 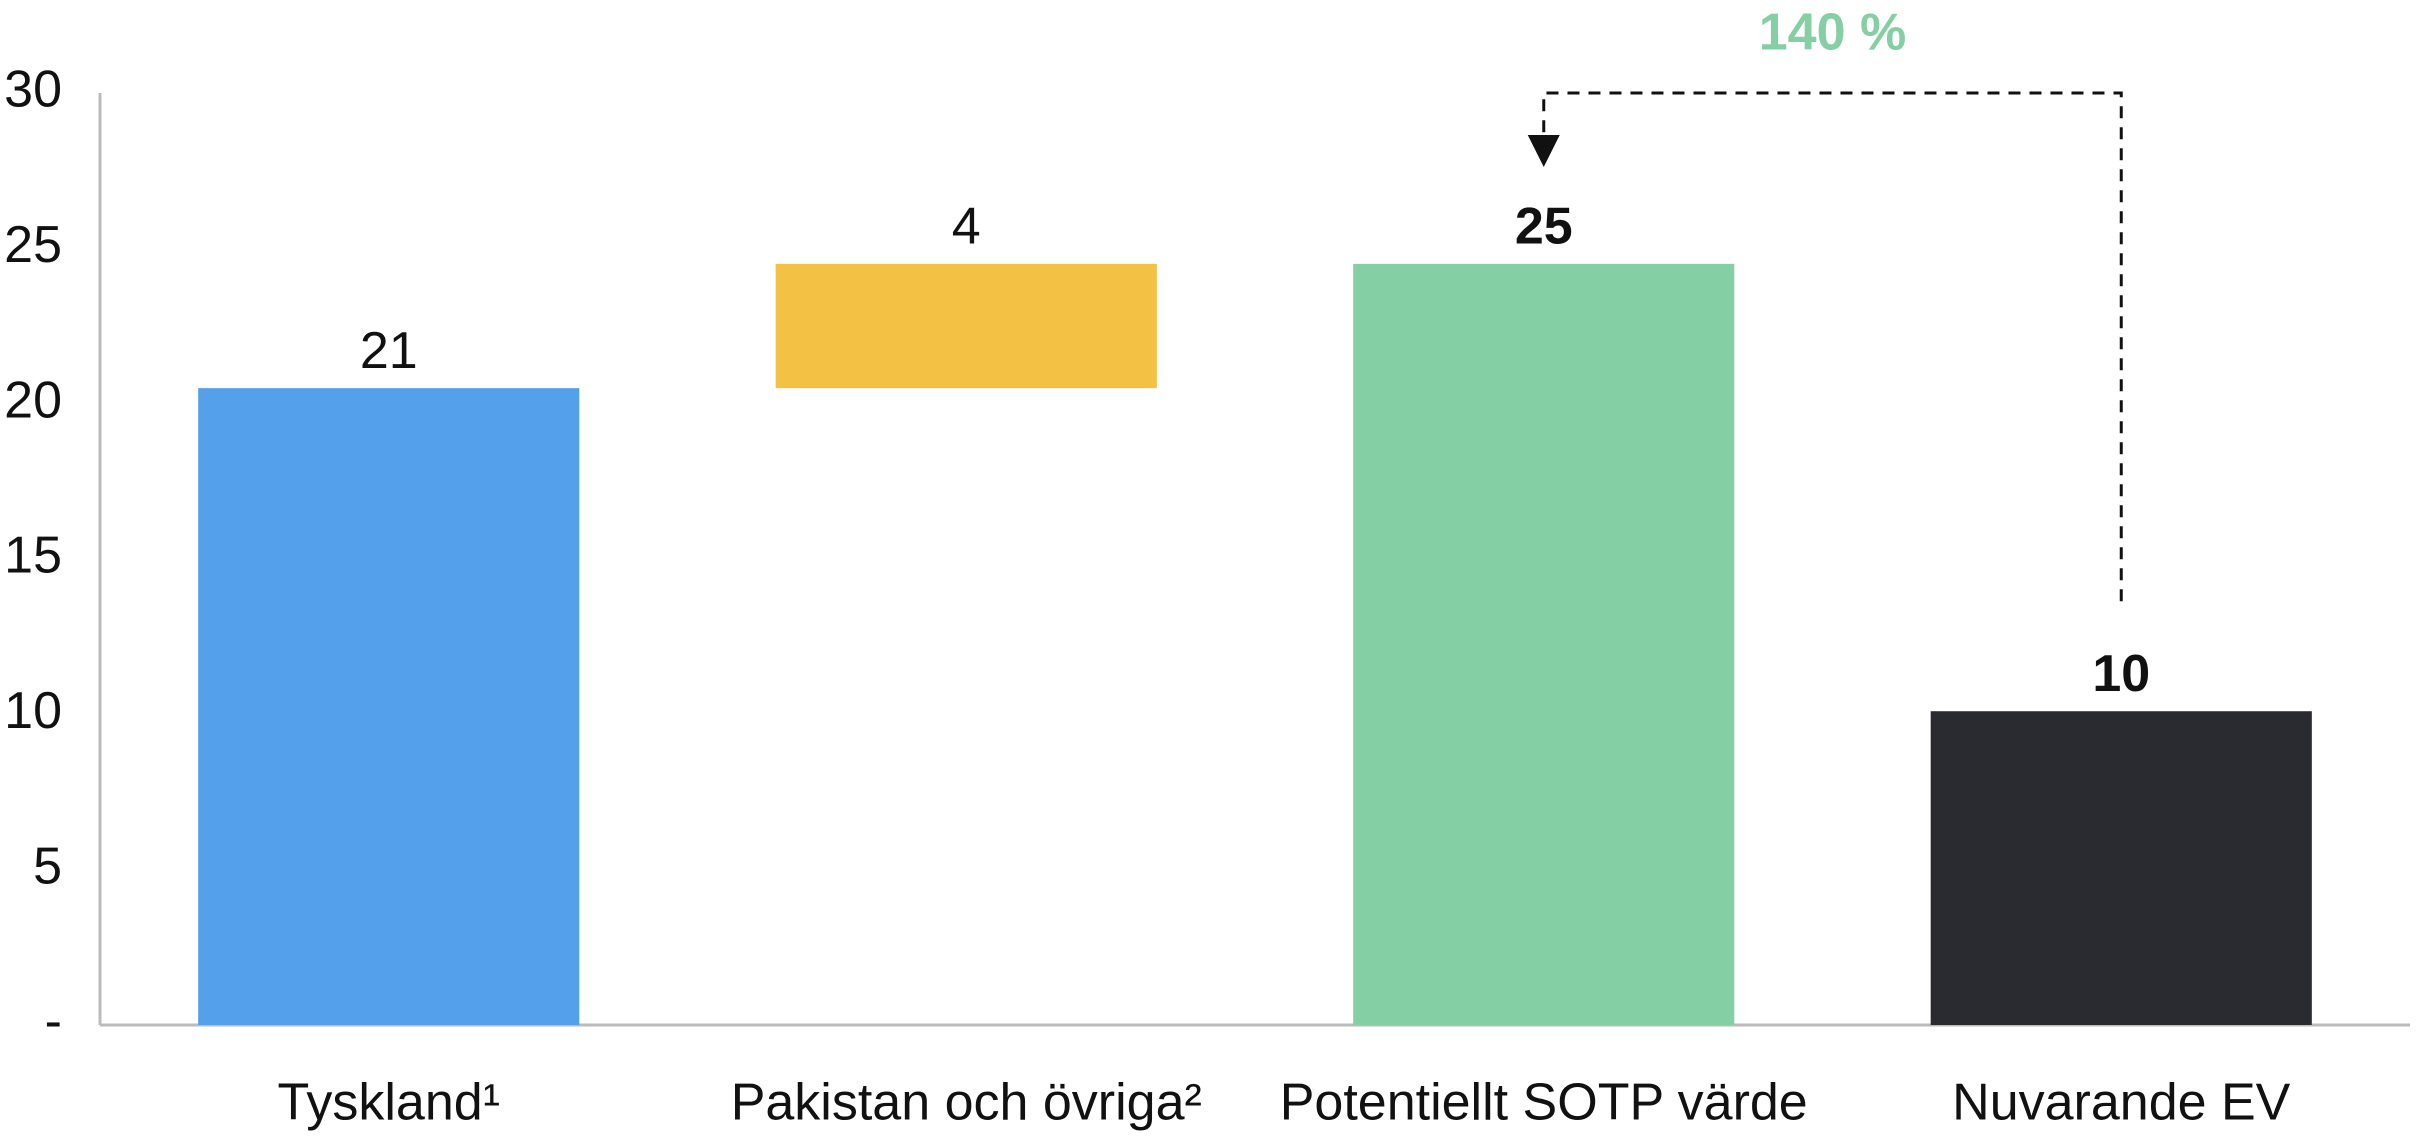 What do you see at coordinates (1543, 151) in the screenshot?
I see `arrow-head` at bounding box center [1543, 151].